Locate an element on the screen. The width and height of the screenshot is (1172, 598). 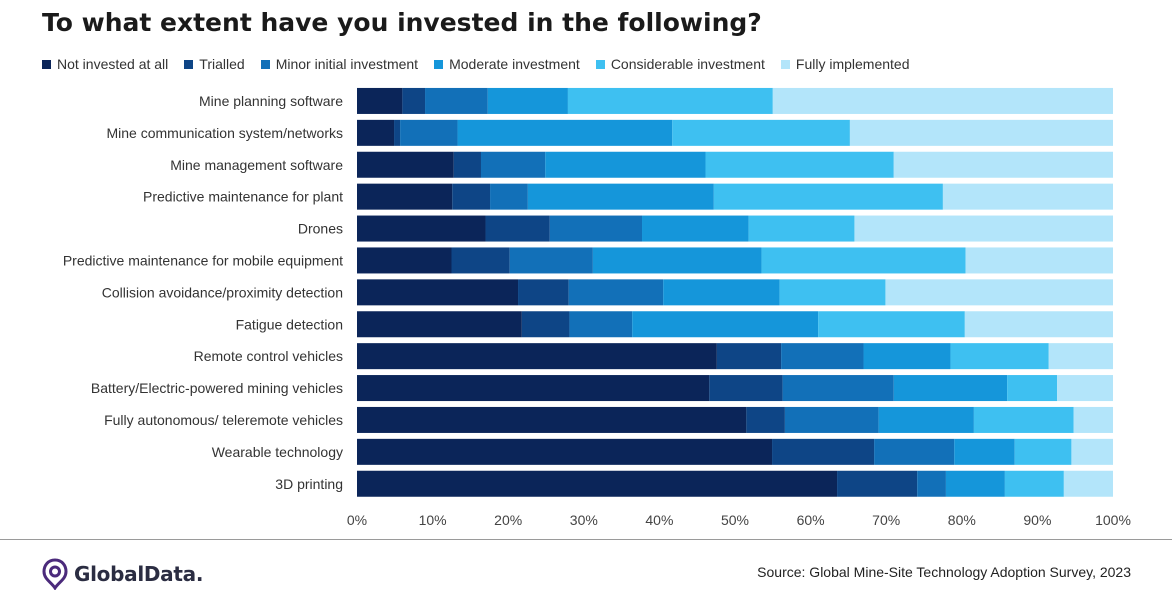
x-tick-label: 100% is located at coordinates (1113, 520).